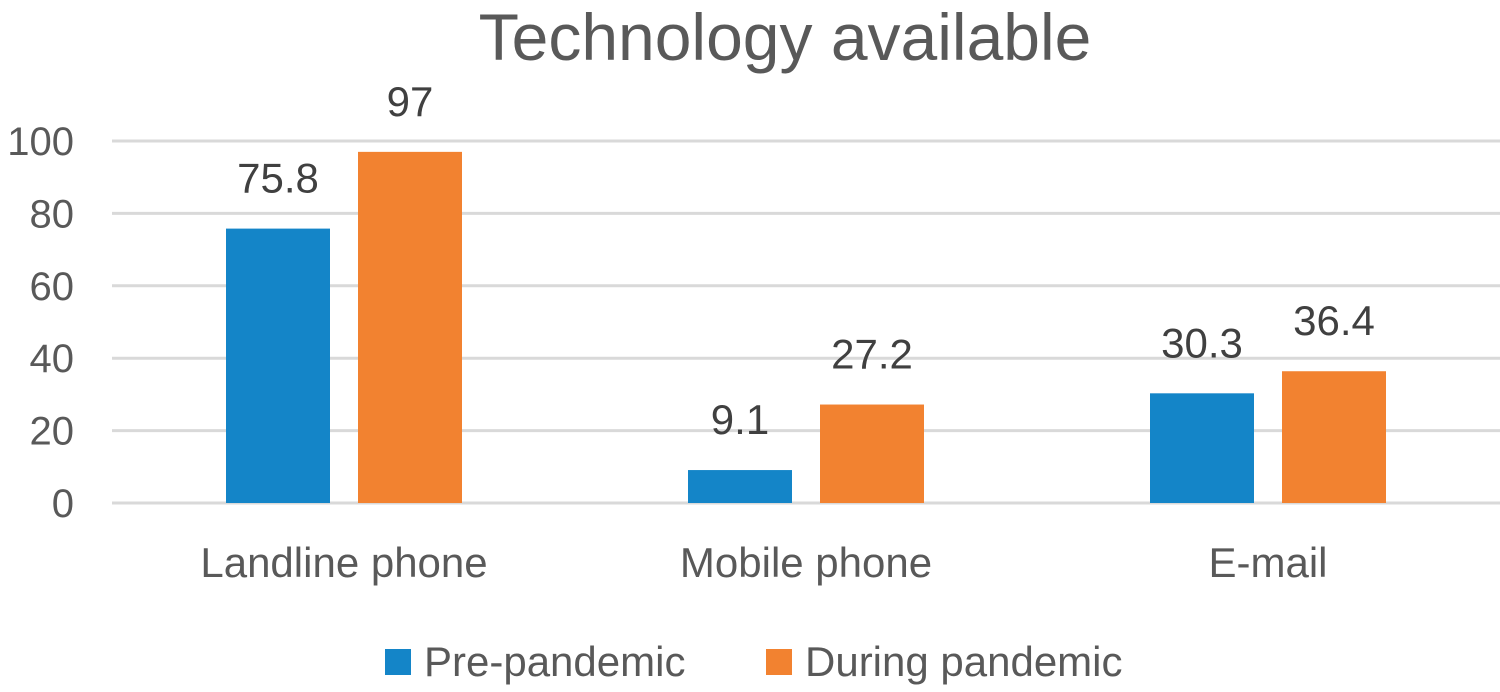 The width and height of the screenshot is (1500, 692). What do you see at coordinates (40, 142) in the screenshot?
I see `y-tick-label: 100` at bounding box center [40, 142].